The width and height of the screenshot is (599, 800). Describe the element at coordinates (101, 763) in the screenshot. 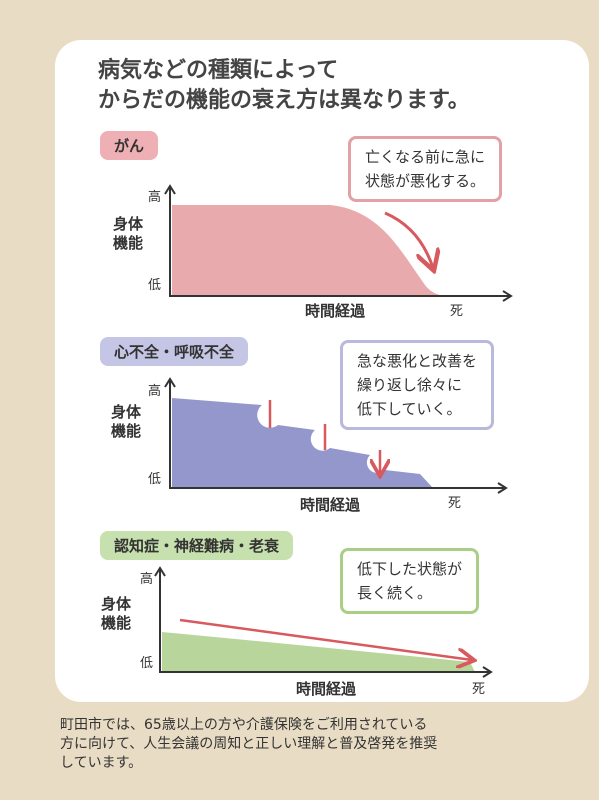

I see `footer-line: しています。` at that location.